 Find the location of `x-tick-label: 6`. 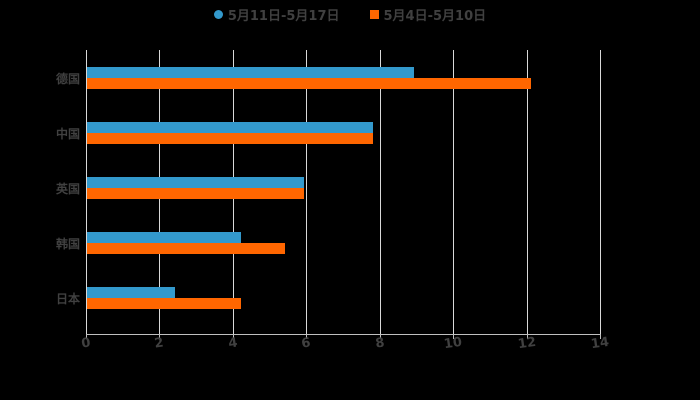

x-tick-label: 6 is located at coordinates (306, 343).